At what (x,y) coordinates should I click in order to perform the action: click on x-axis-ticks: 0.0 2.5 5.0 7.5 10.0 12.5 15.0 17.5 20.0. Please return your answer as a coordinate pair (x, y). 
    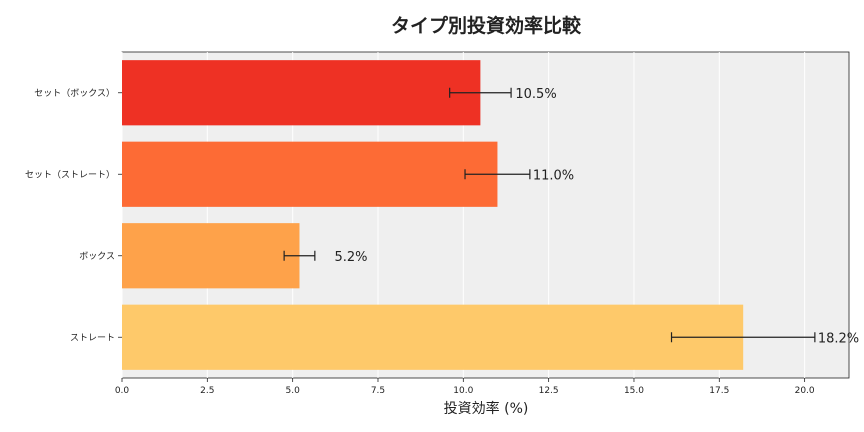
    Looking at the image, I should click on (465, 387).